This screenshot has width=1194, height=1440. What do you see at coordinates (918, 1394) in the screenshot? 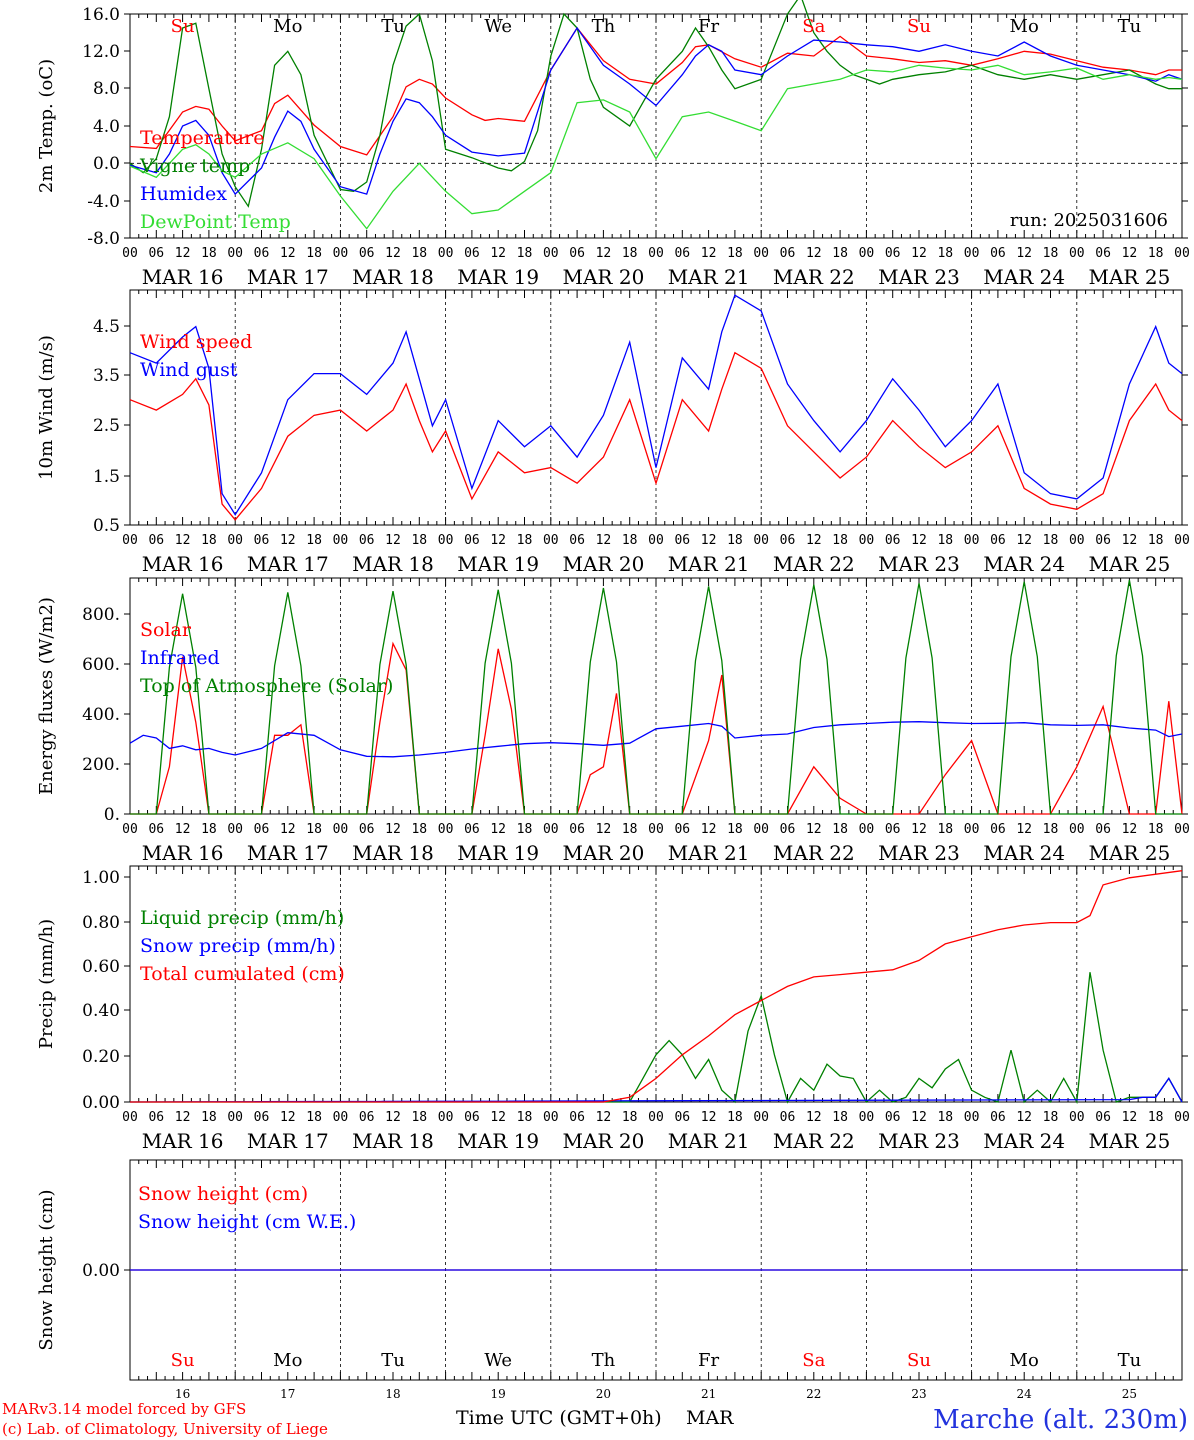
I see `day-number: 23` at bounding box center [918, 1394].